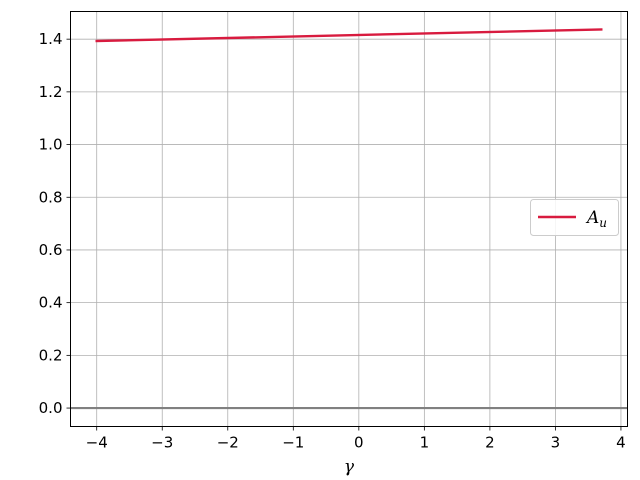 This screenshot has height=480, width=640. I want to click on y-tick-label: 0.4, so click(51, 303).